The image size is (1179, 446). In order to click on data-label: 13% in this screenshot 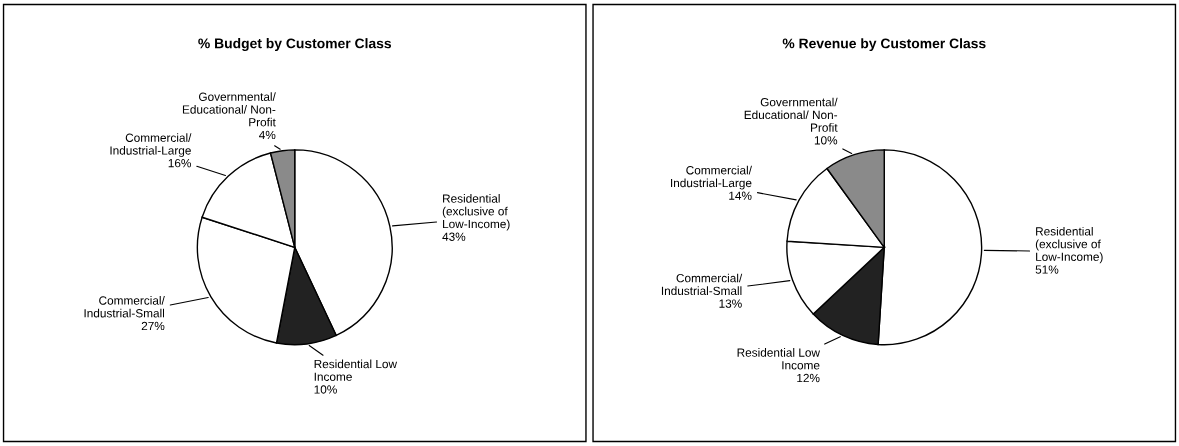, I will do `click(730, 303)`.